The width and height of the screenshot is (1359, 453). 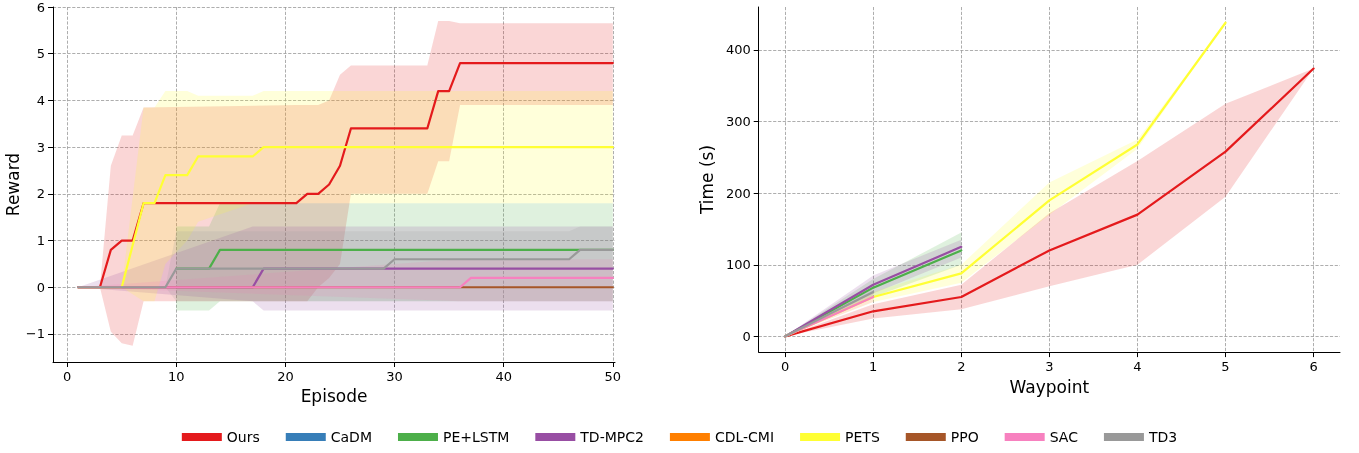 What do you see at coordinates (873, 367) in the screenshot?
I see `x-tick-label: 1` at bounding box center [873, 367].